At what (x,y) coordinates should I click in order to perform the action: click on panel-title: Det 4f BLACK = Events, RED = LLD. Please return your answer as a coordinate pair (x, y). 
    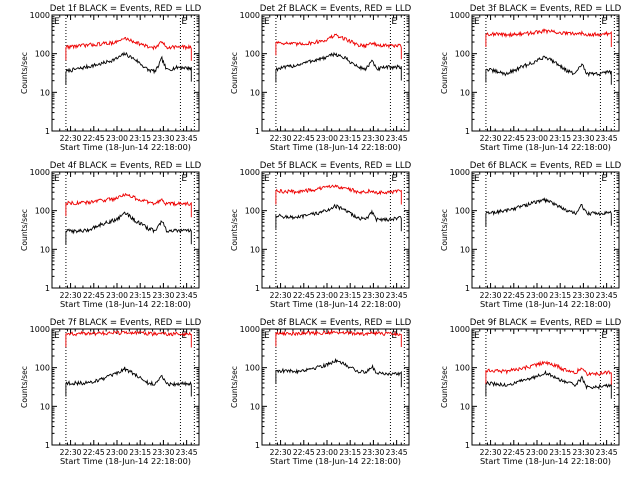
    Looking at the image, I should click on (126, 166).